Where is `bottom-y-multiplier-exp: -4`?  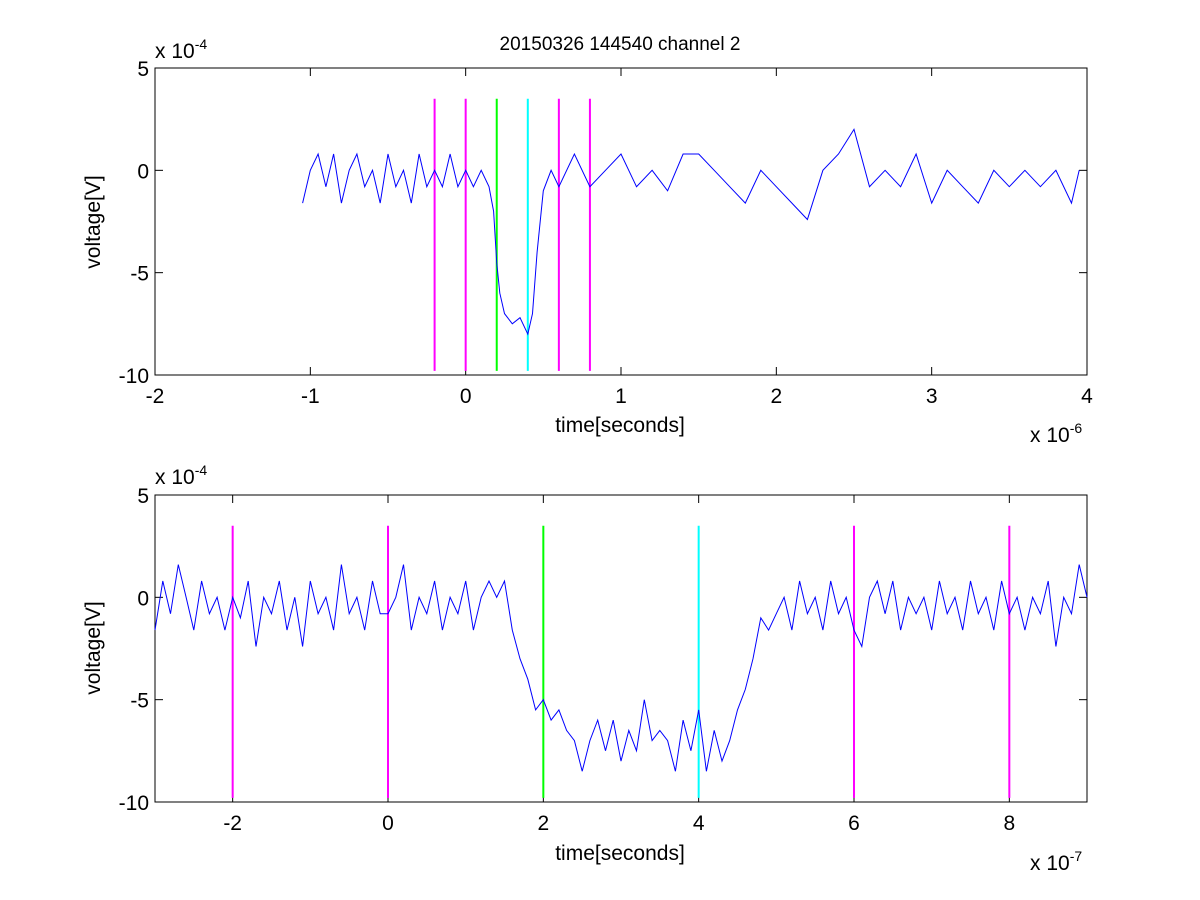 bottom-y-multiplier-exp: -4 is located at coordinates (201, 470).